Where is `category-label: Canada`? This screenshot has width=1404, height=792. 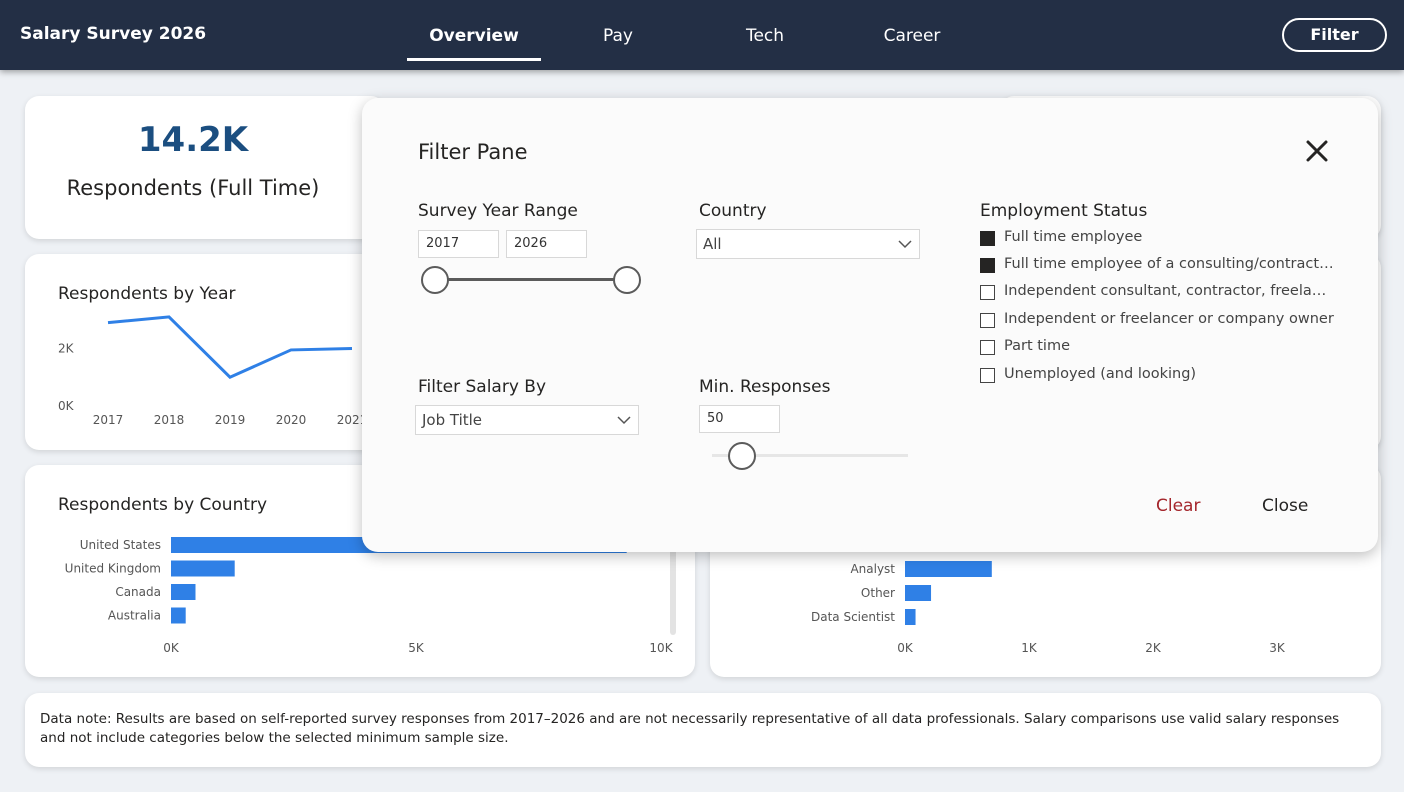
category-label: Canada is located at coordinates (138, 592).